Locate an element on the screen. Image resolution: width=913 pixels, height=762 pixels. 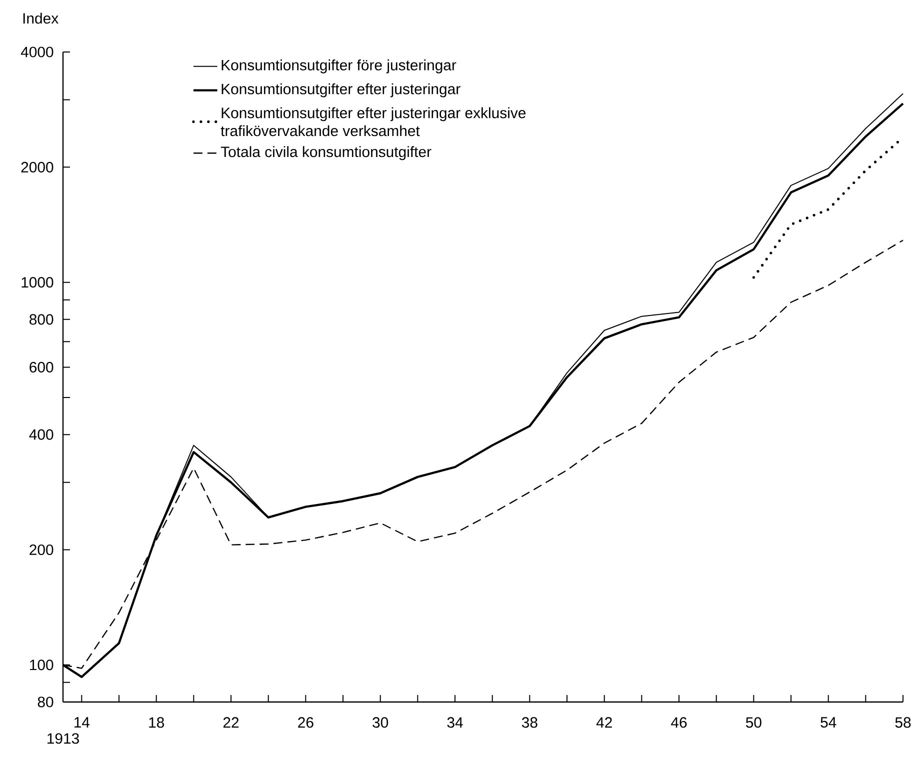
x-tick-label: 30 is located at coordinates (380, 722).